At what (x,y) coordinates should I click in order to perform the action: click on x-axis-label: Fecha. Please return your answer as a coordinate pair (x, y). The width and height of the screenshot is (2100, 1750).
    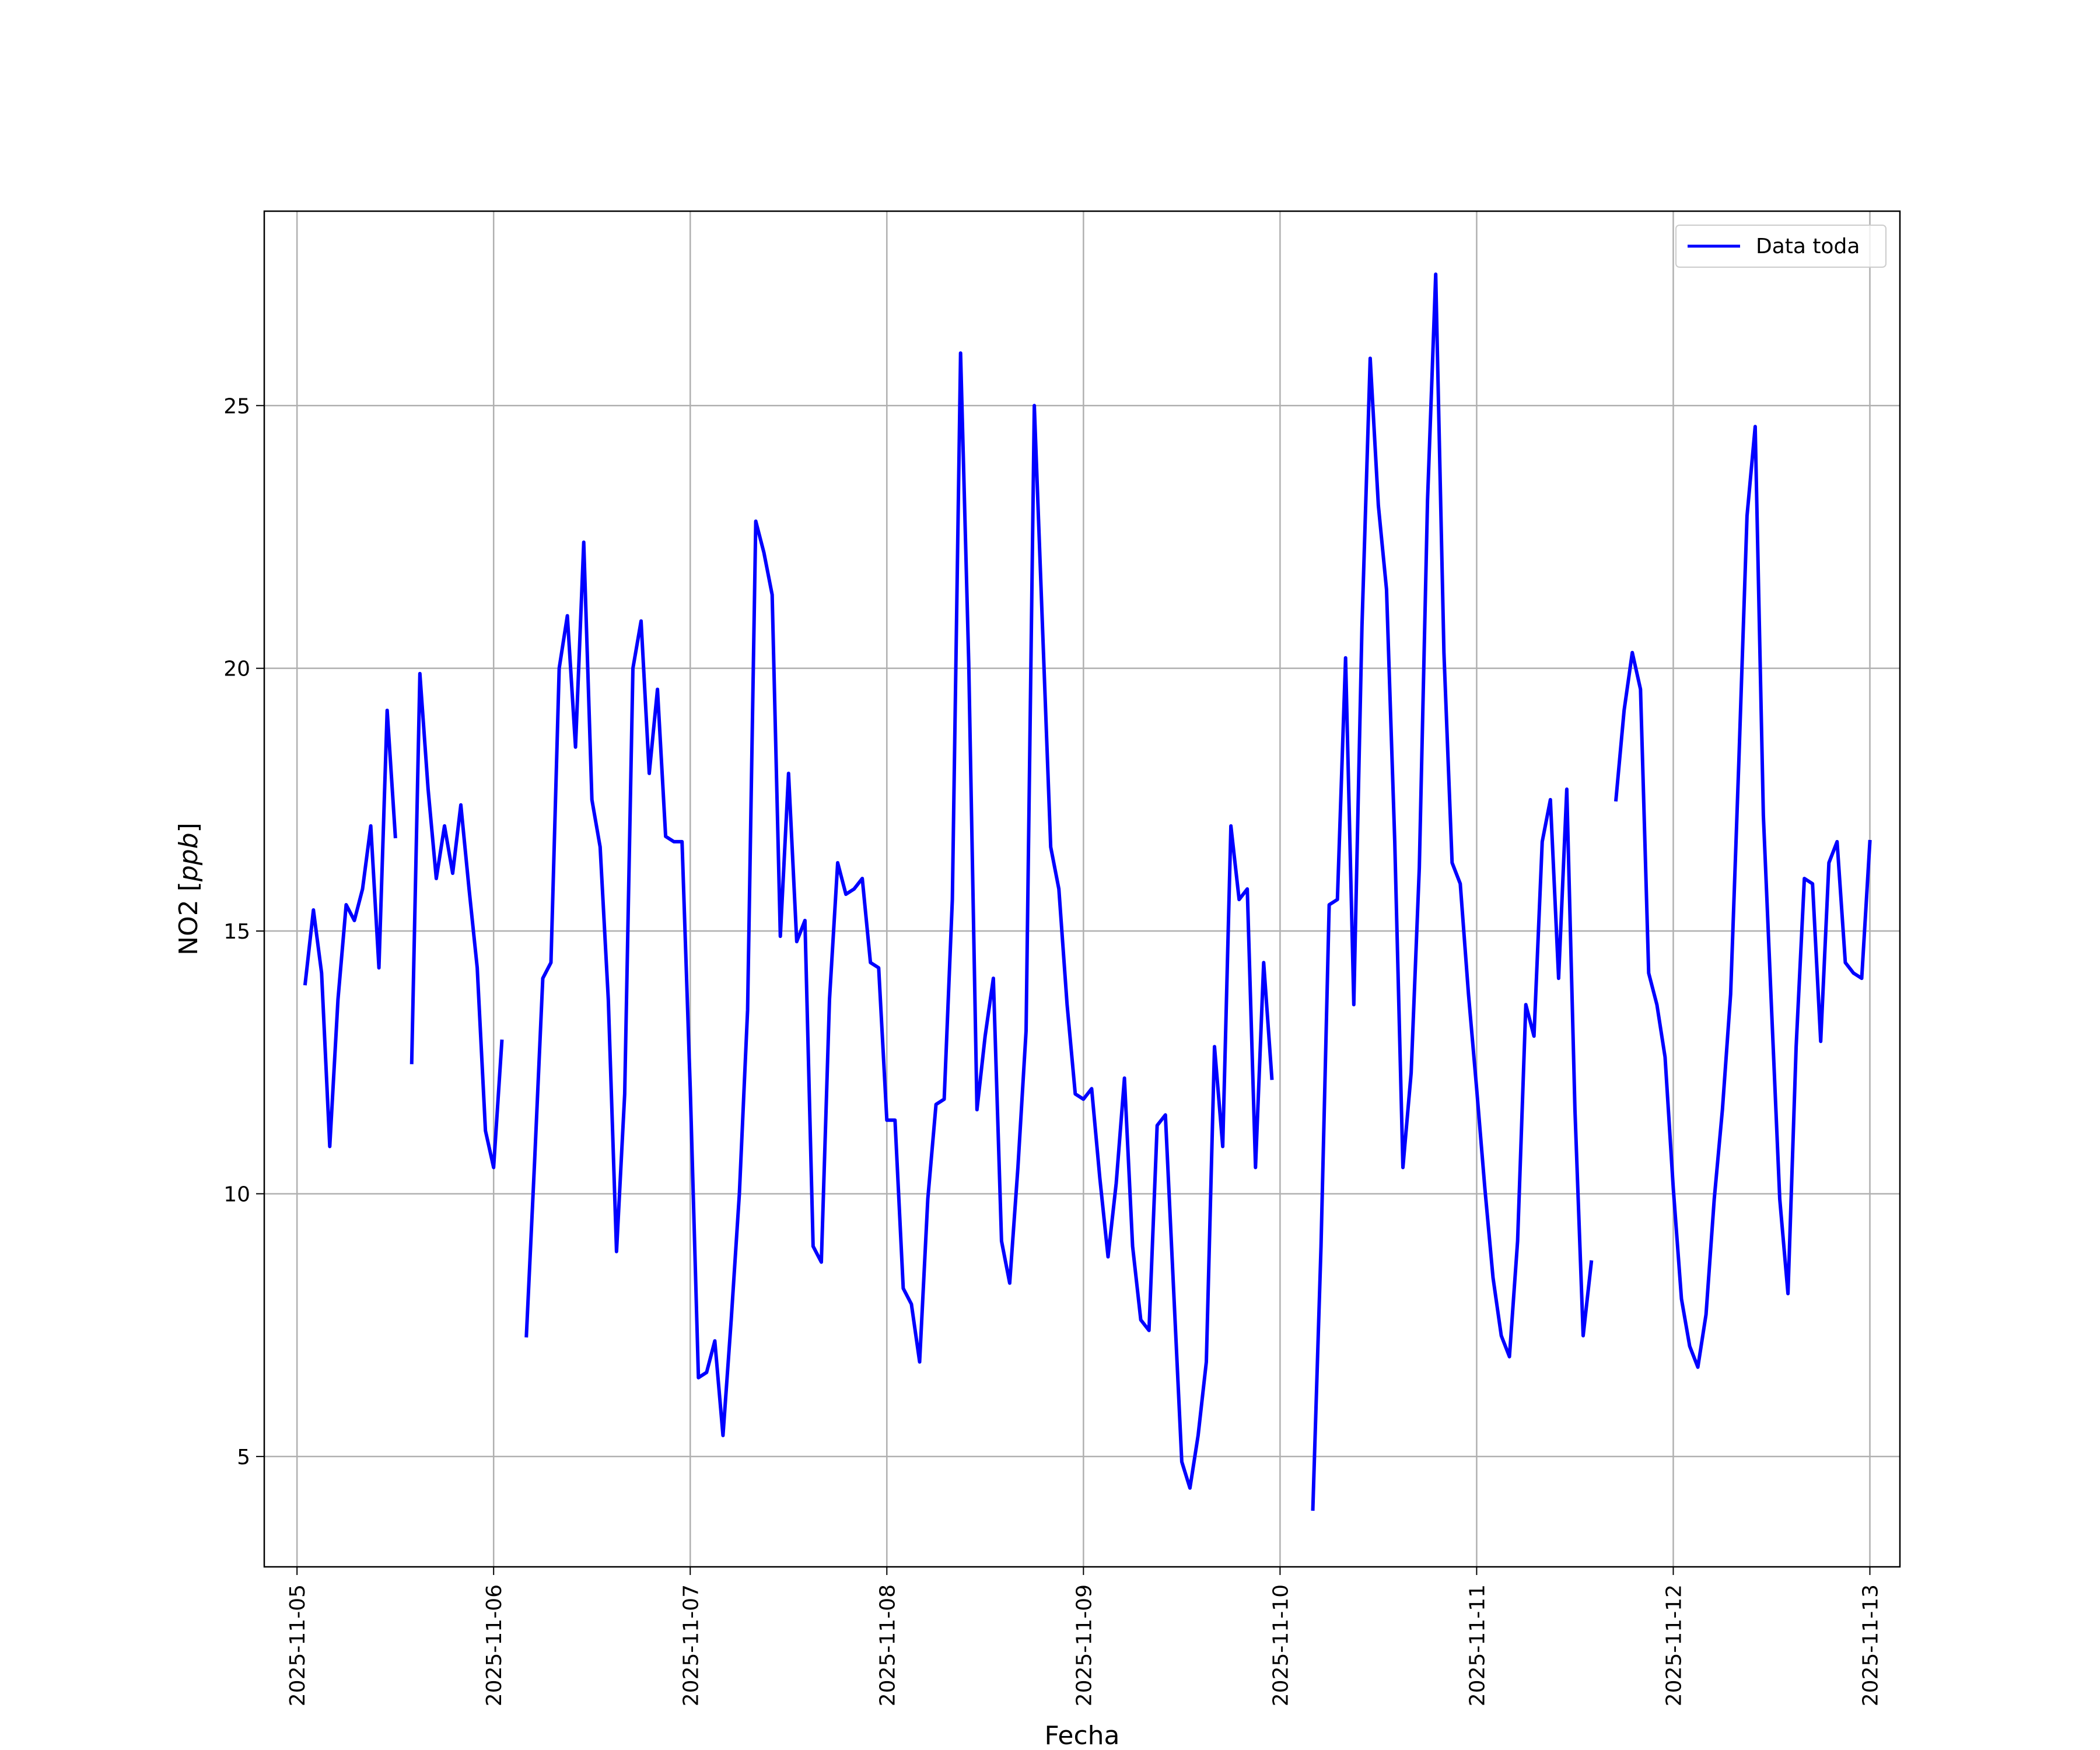
    Looking at the image, I should click on (1081, 1735).